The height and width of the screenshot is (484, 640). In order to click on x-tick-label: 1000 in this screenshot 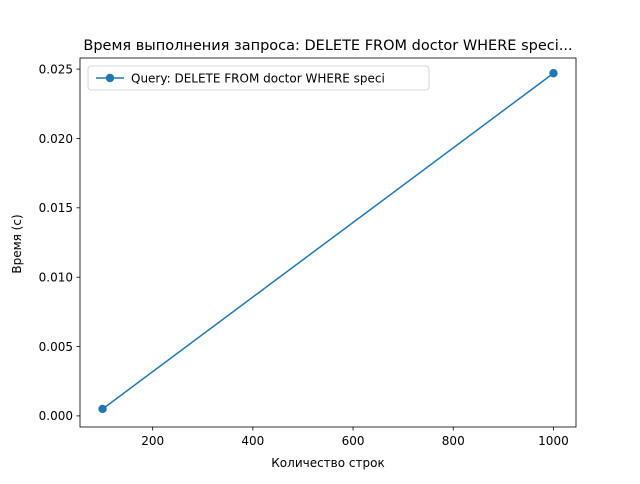, I will do `click(553, 441)`.